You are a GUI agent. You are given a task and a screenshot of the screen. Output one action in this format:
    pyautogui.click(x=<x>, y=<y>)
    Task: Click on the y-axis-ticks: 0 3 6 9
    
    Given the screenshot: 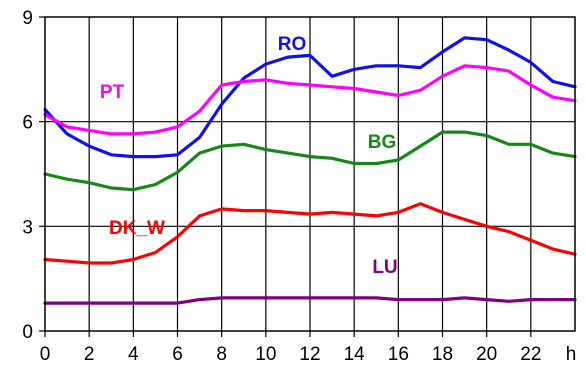 What is the action you would take?
    pyautogui.click(x=33, y=175)
    